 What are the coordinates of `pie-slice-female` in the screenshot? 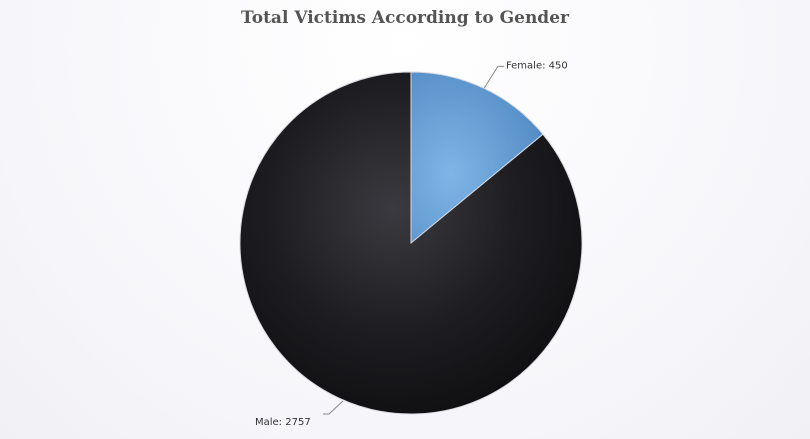 It's located at (477, 158).